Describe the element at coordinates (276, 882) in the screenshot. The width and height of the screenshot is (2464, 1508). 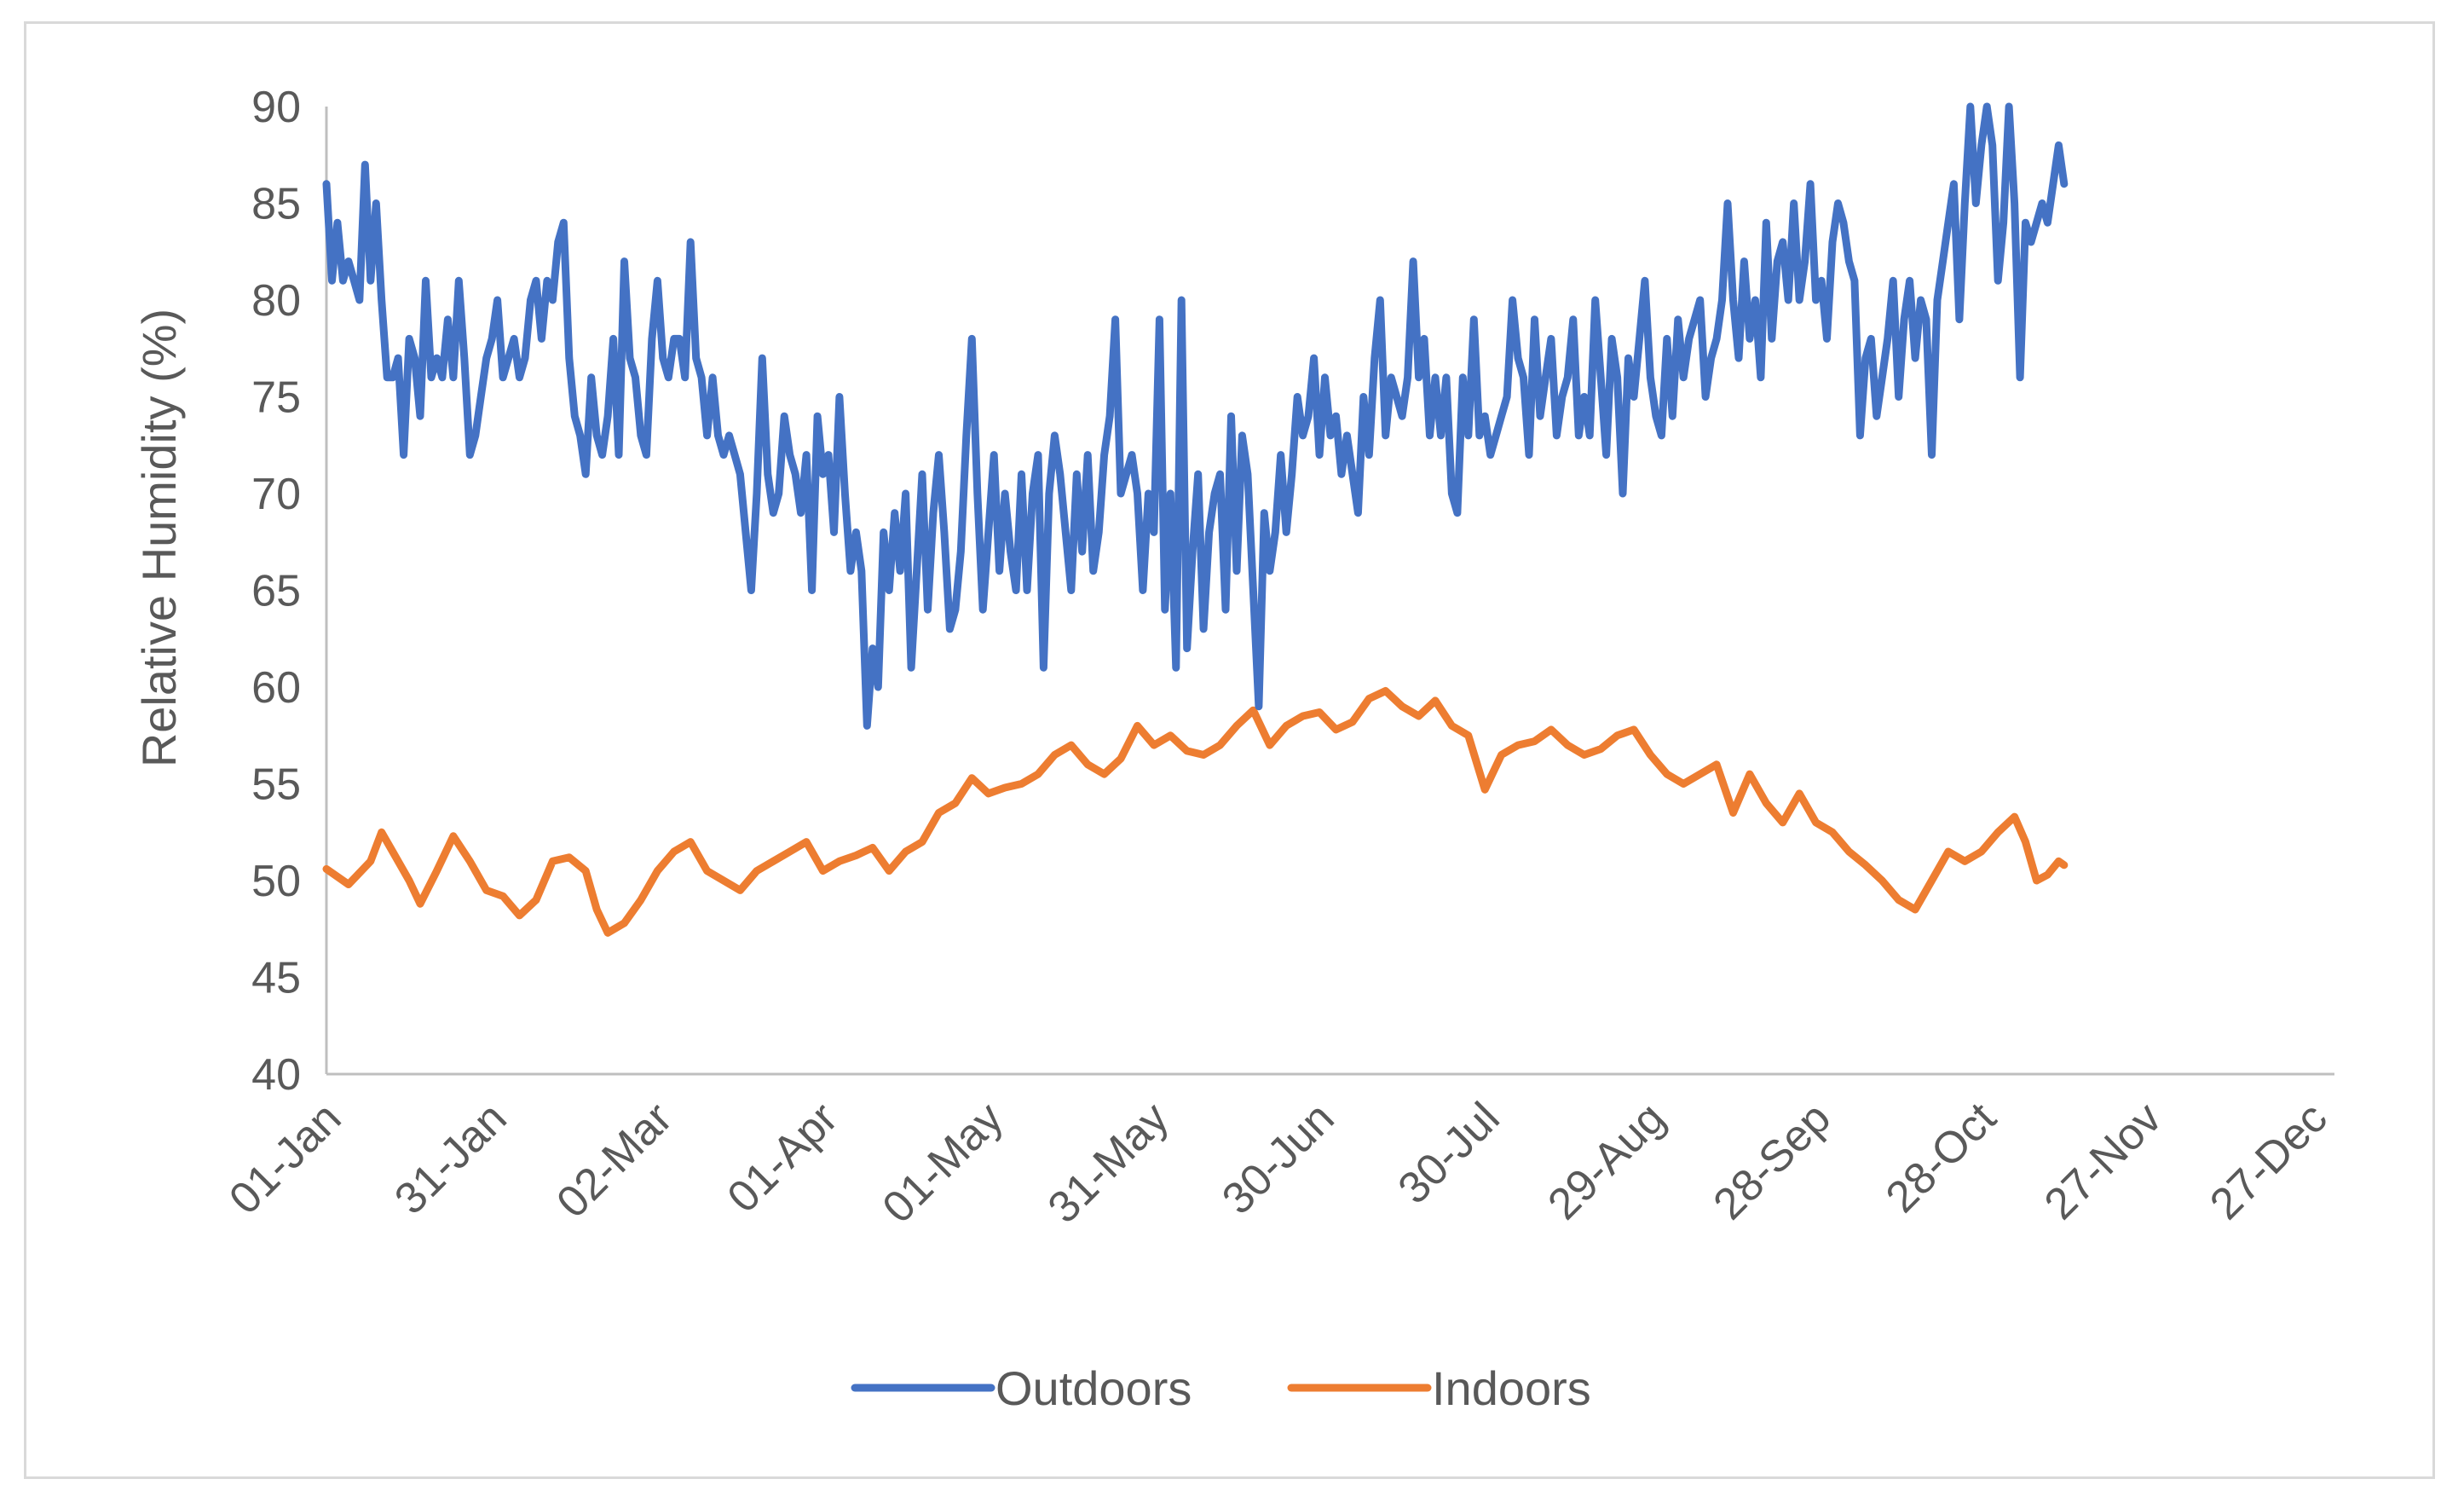
I see `y-tick-label: 50` at that location.